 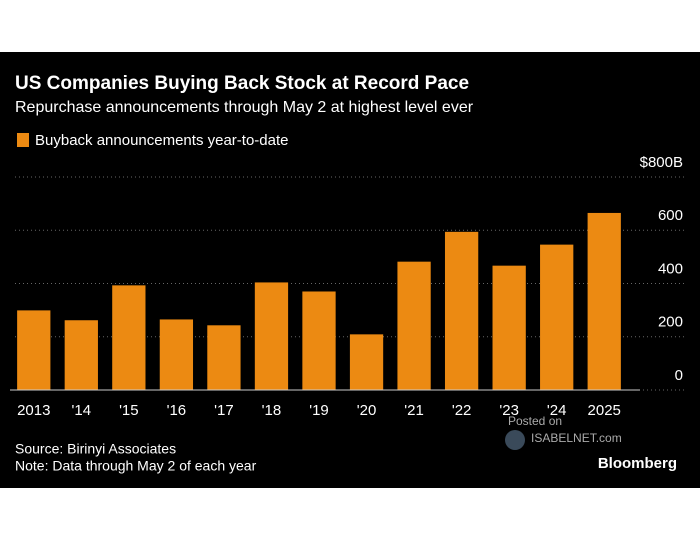 I want to click on x-tick-label: '18, so click(x=272, y=410).